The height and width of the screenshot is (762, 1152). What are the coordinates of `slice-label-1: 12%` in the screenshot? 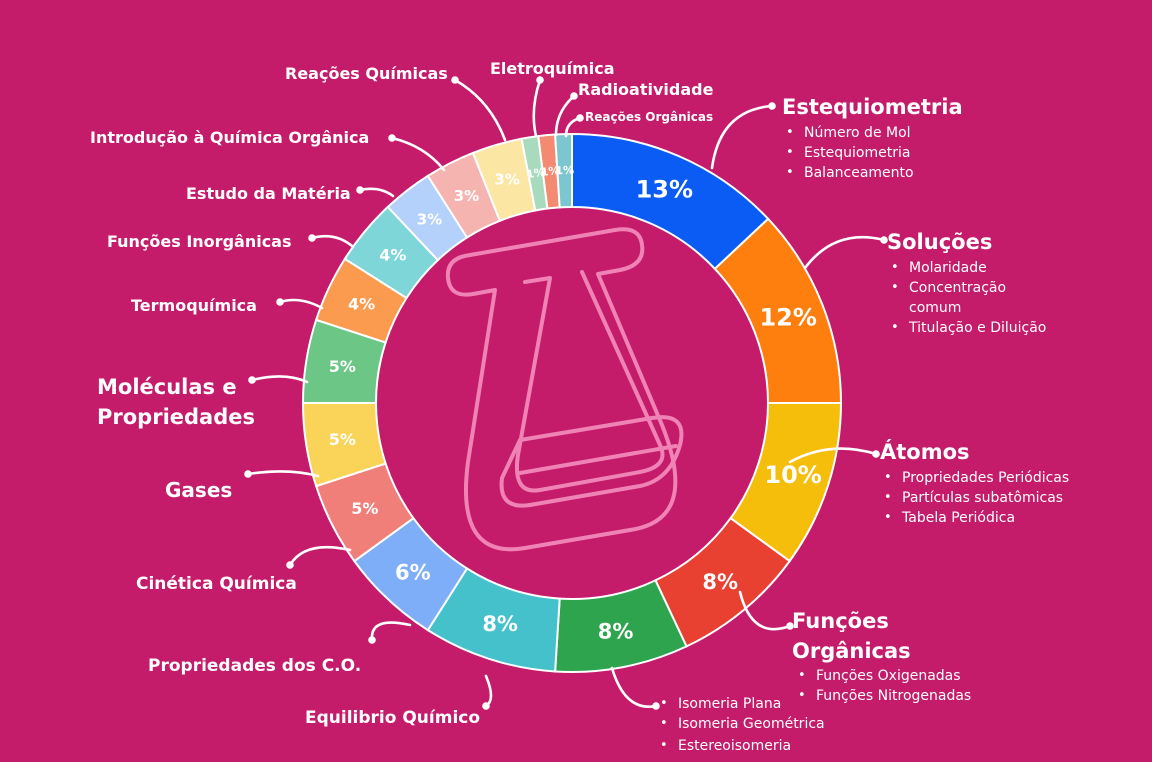 It's located at (787, 317).